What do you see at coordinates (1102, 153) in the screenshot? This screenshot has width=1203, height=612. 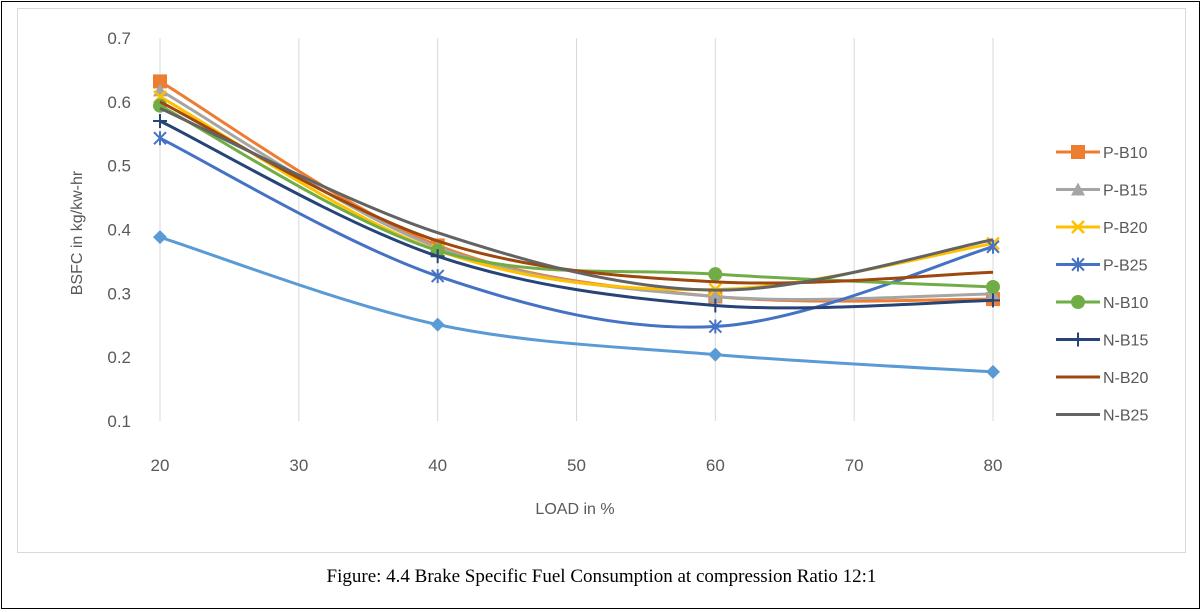 I see `legend-item-p-b10: P-B10` at bounding box center [1102, 153].